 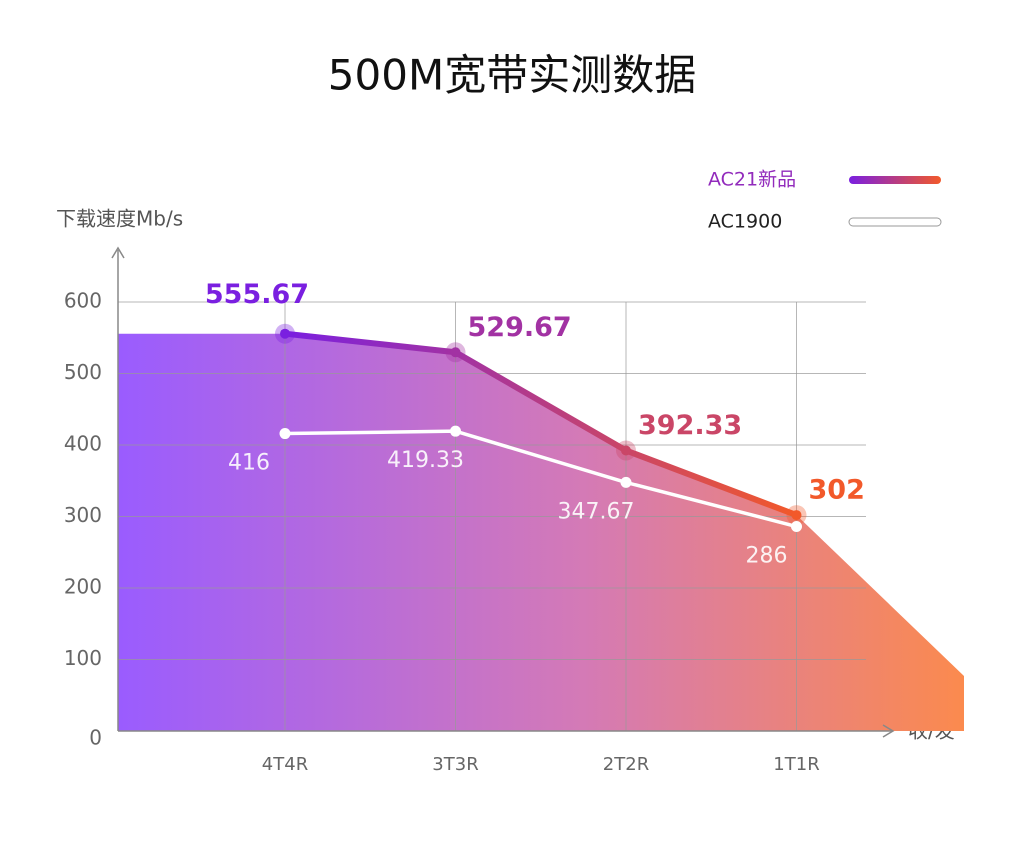 What do you see at coordinates (83, 515) in the screenshot?
I see `y-tick-label: 300` at bounding box center [83, 515].